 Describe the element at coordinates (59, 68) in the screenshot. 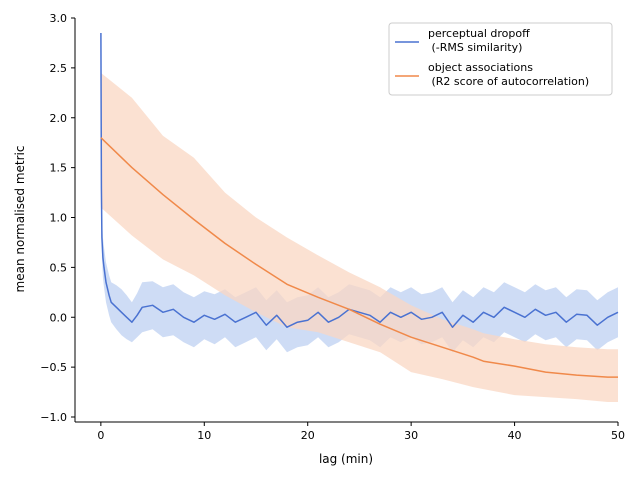

I see `y-tick-label: 2.5` at that location.